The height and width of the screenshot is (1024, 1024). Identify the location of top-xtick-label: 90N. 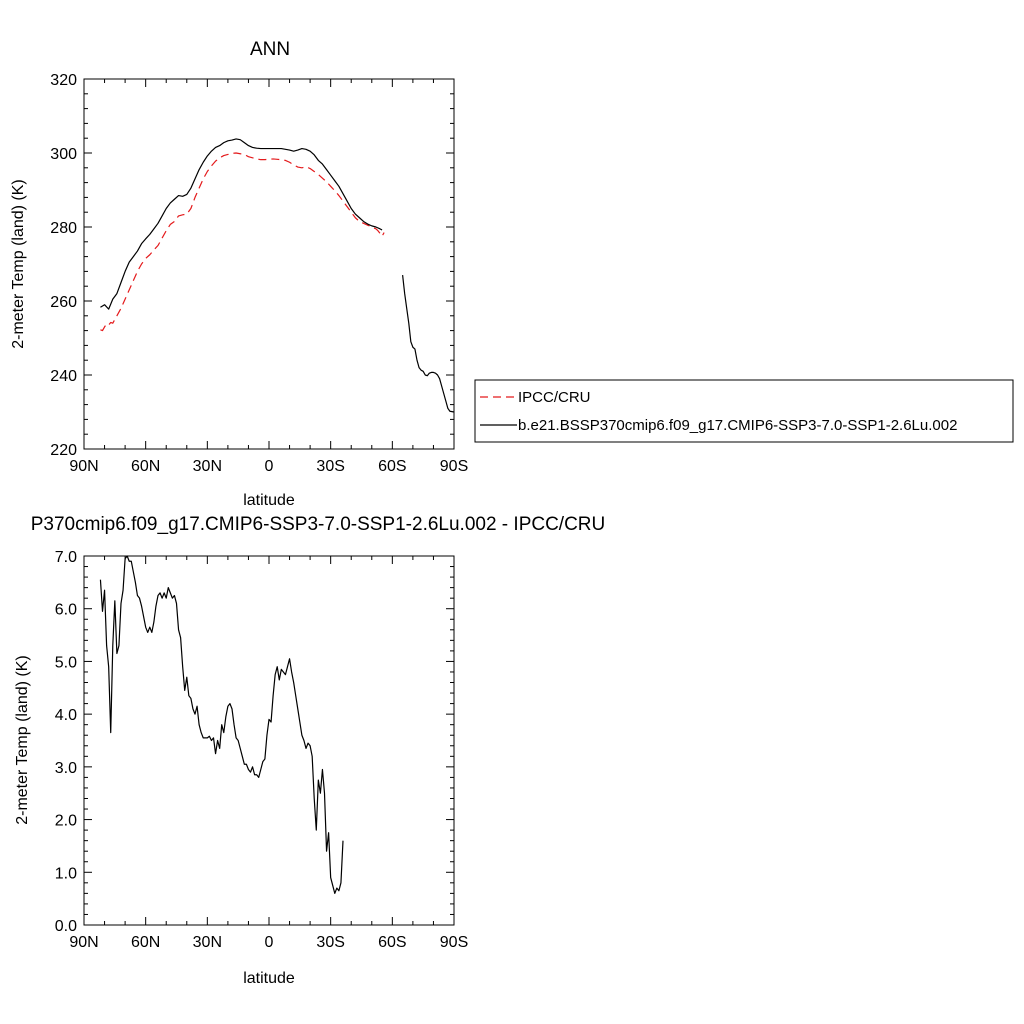
(83, 466).